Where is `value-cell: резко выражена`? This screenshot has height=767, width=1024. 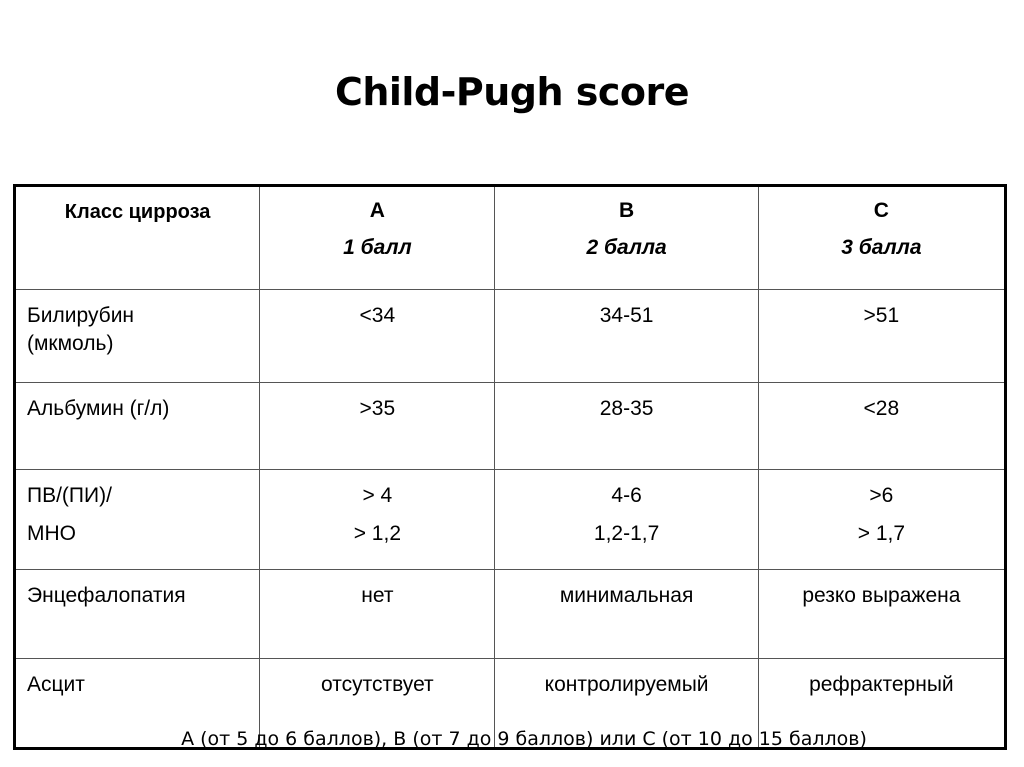 value-cell: резко выражена is located at coordinates (882, 614).